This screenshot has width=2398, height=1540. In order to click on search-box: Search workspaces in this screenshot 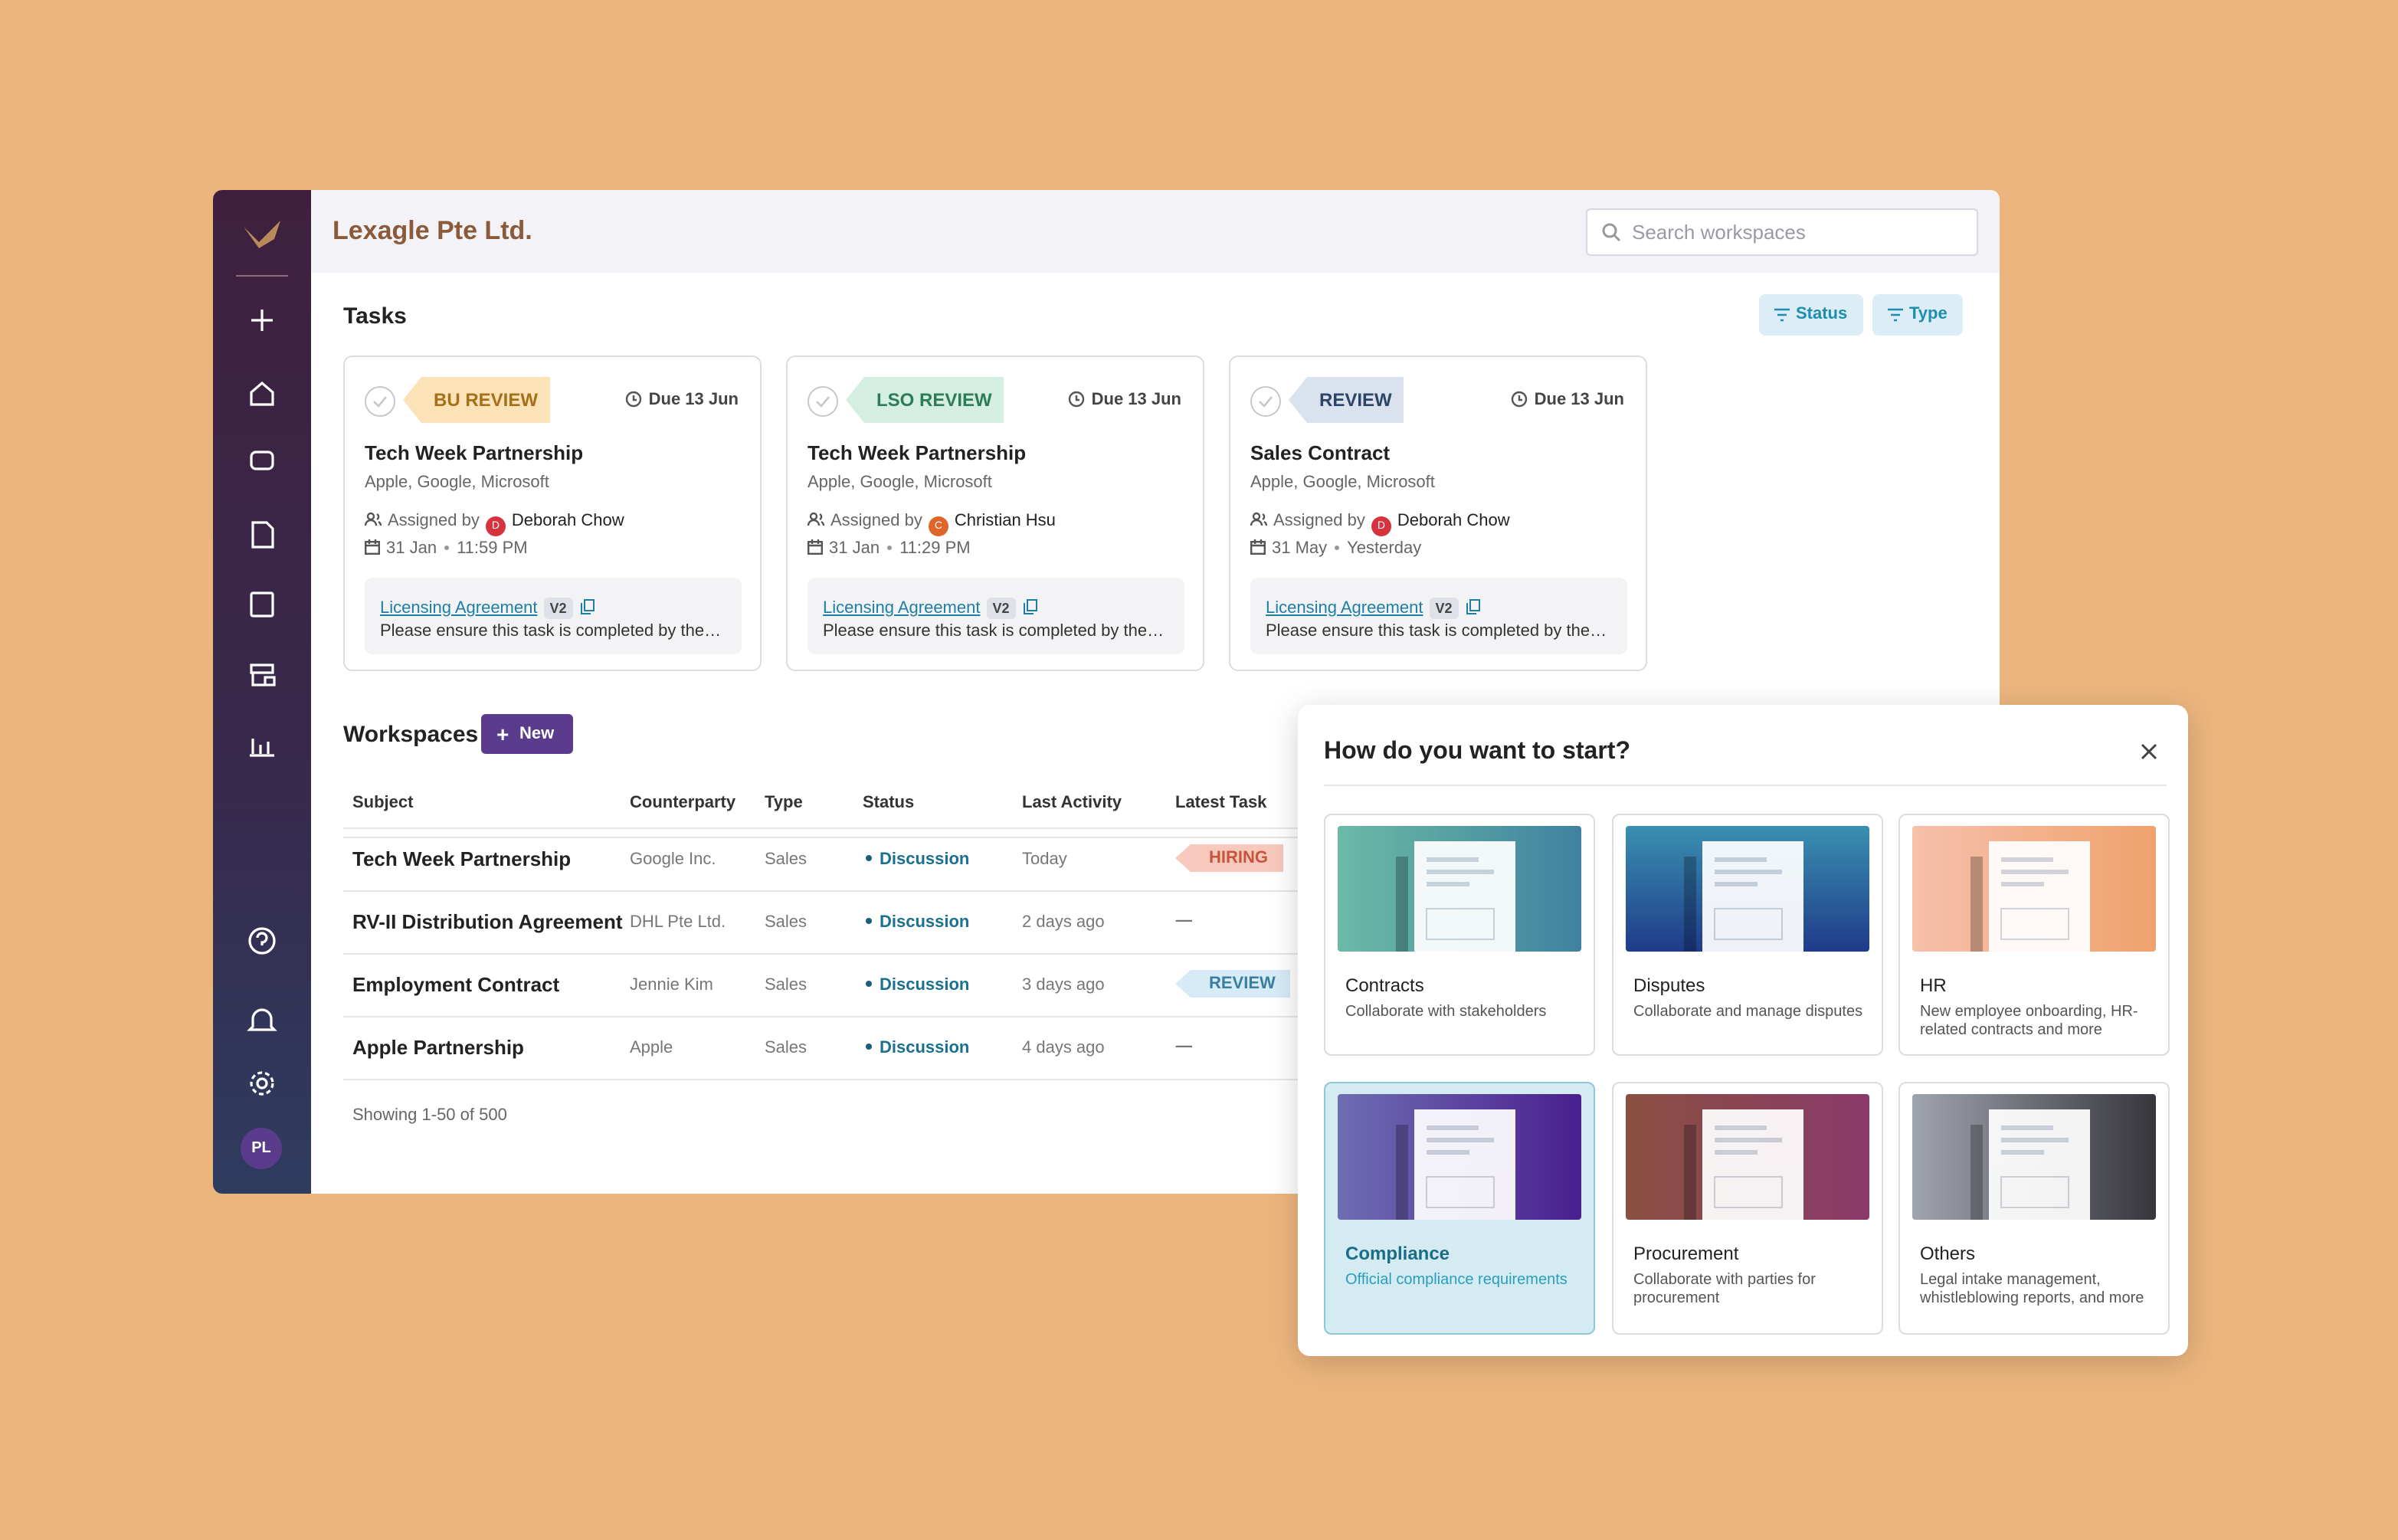, I will do `click(1782, 232)`.